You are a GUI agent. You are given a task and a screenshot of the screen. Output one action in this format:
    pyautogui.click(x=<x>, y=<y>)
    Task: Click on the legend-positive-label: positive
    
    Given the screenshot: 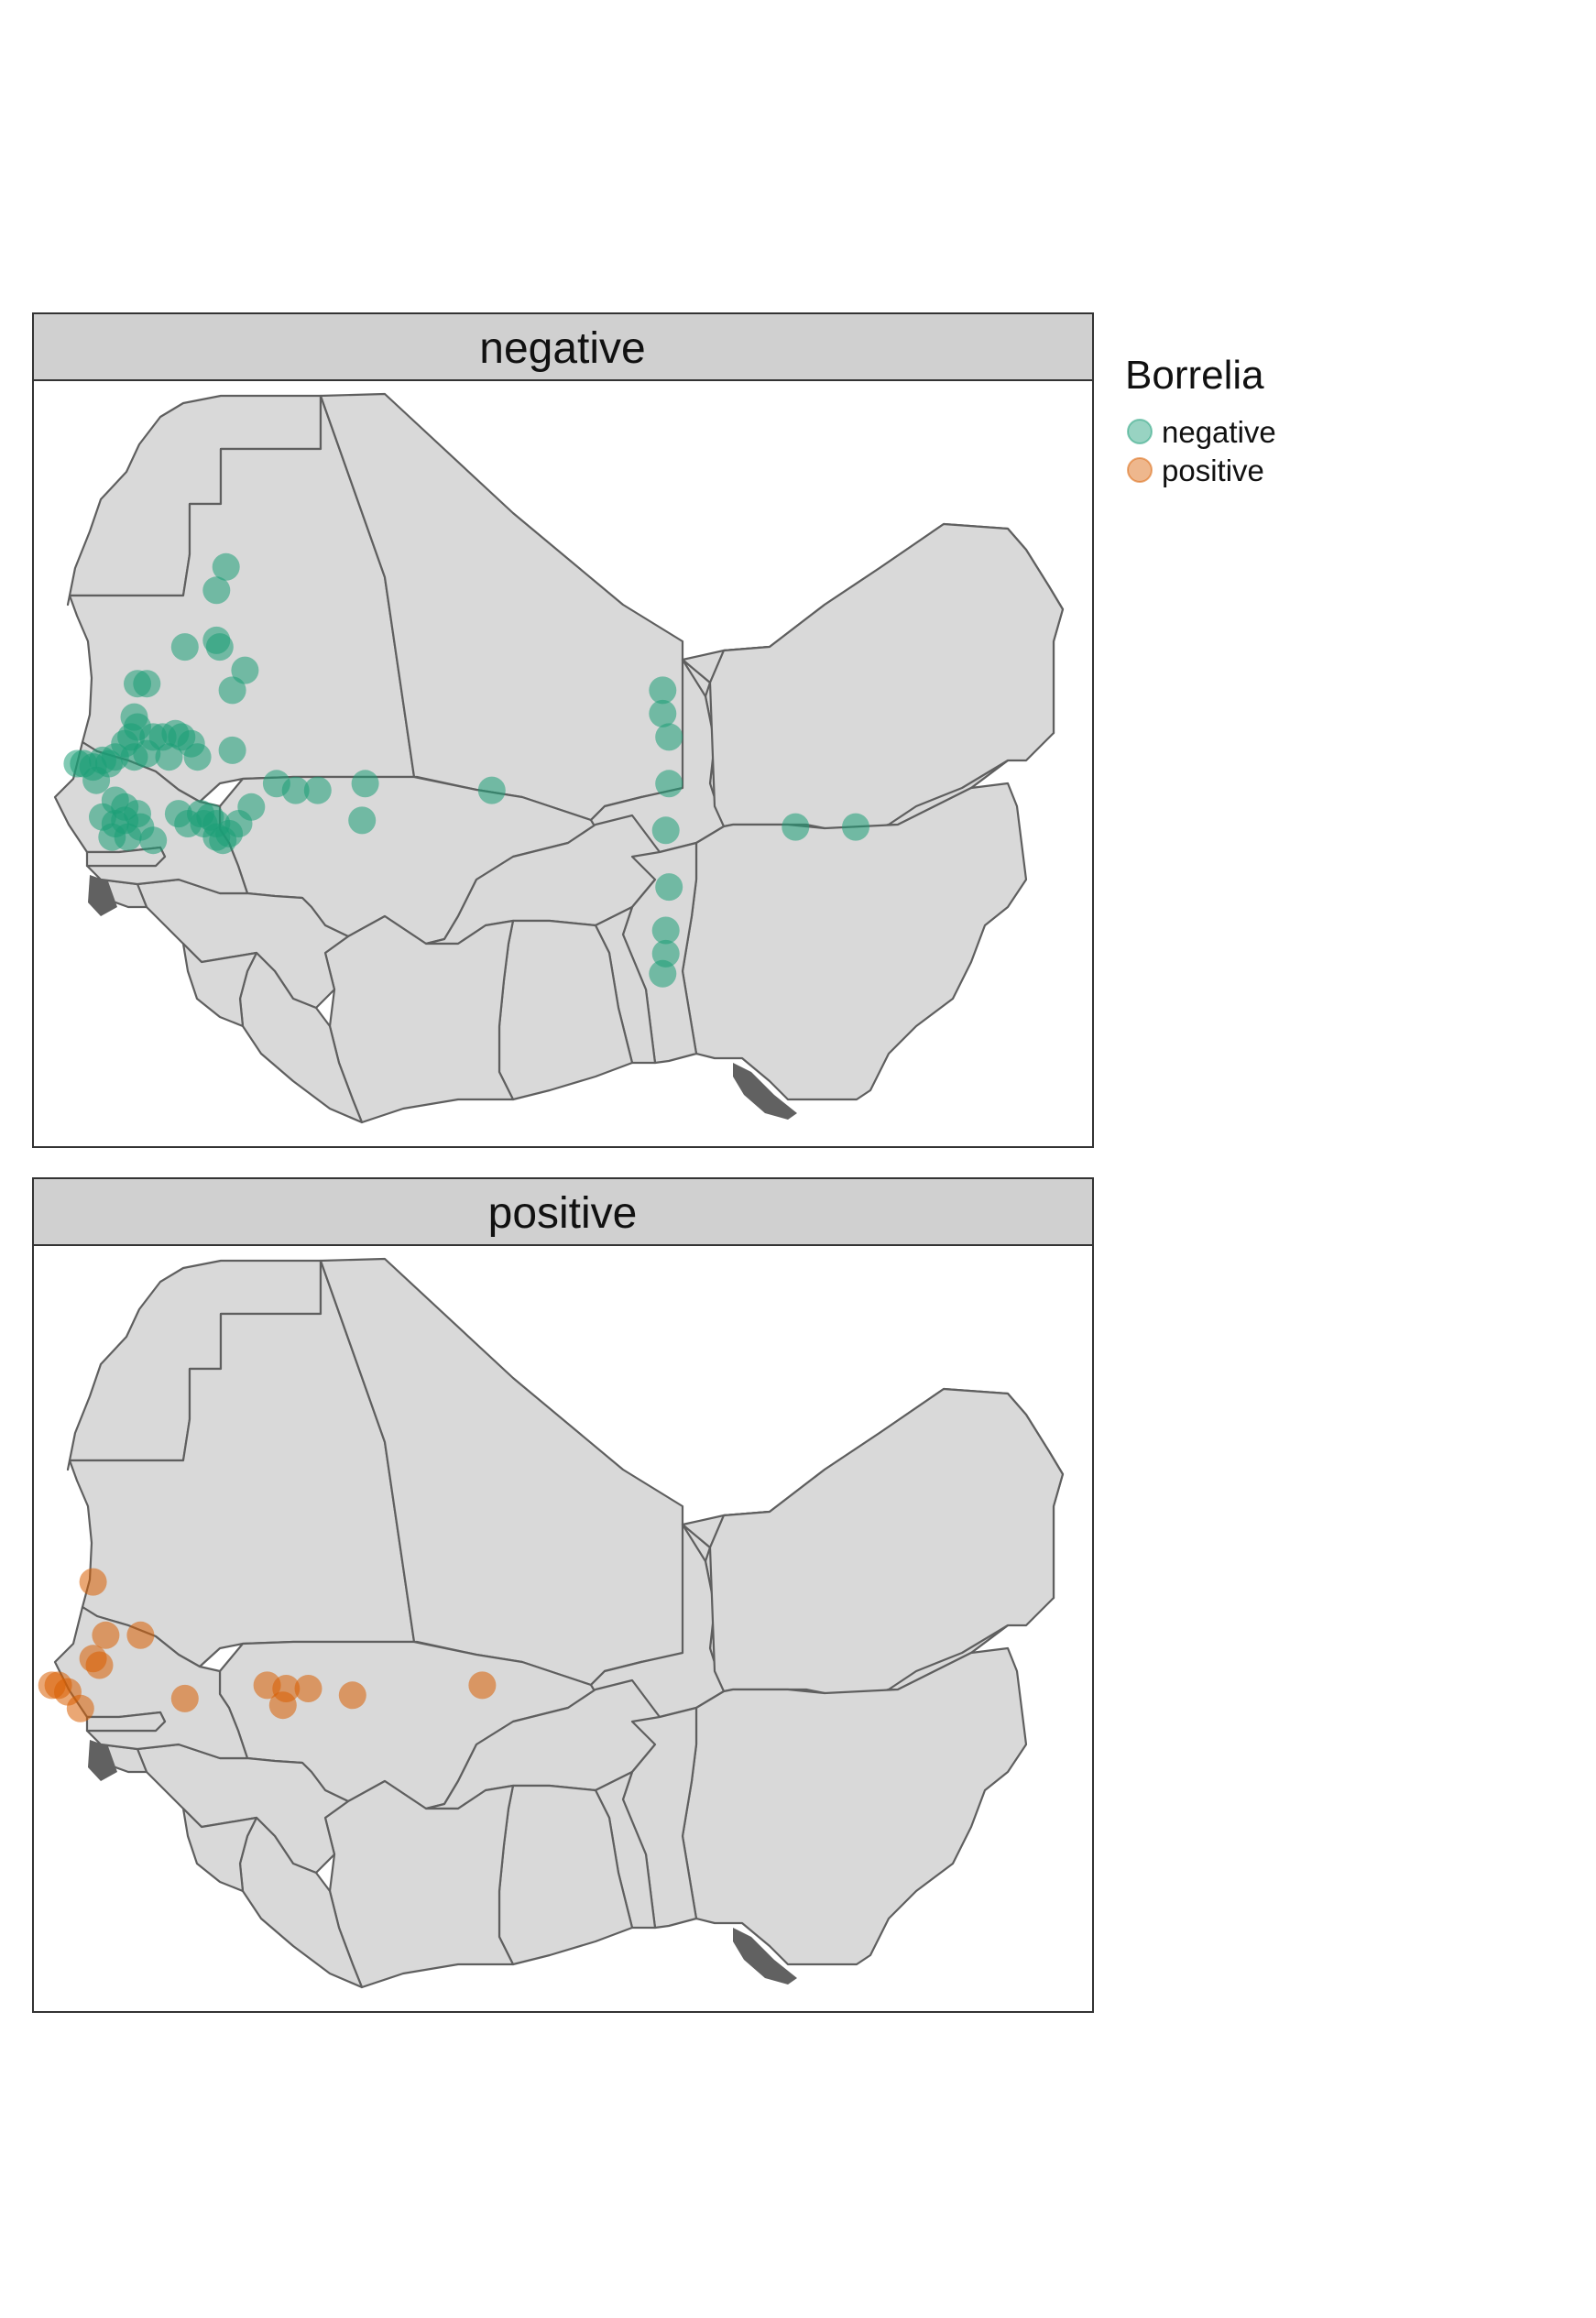 What is the action you would take?
    pyautogui.click(x=1213, y=470)
    